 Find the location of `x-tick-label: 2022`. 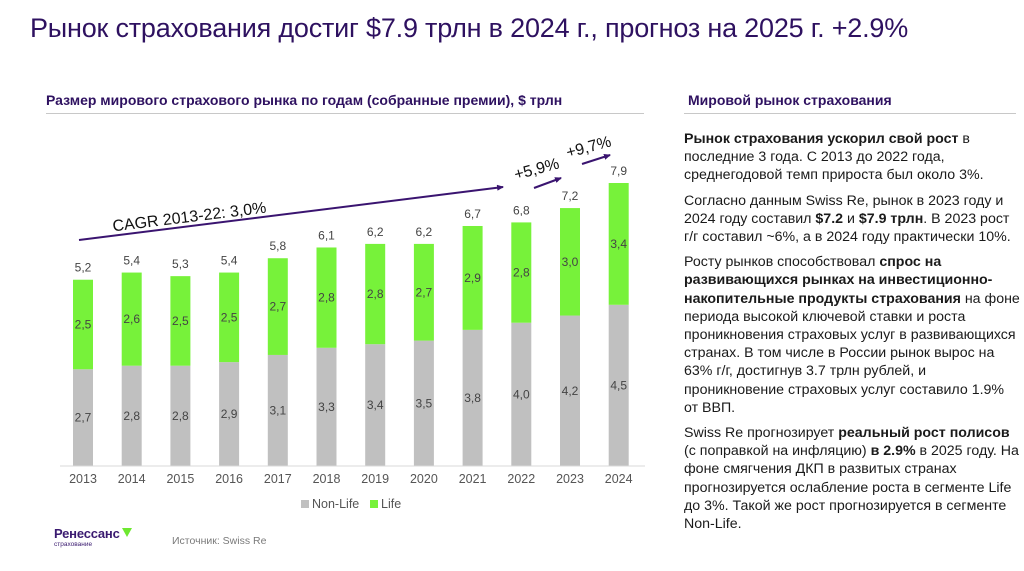

x-tick-label: 2022 is located at coordinates (521, 479).